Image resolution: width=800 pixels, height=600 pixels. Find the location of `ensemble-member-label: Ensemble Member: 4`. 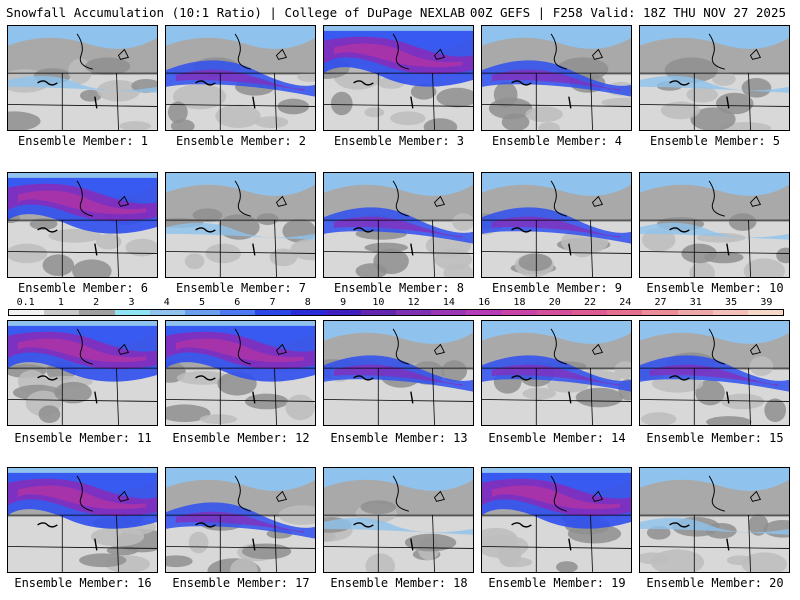

ensemble-member-label: Ensemble Member: 4 is located at coordinates (557, 141).